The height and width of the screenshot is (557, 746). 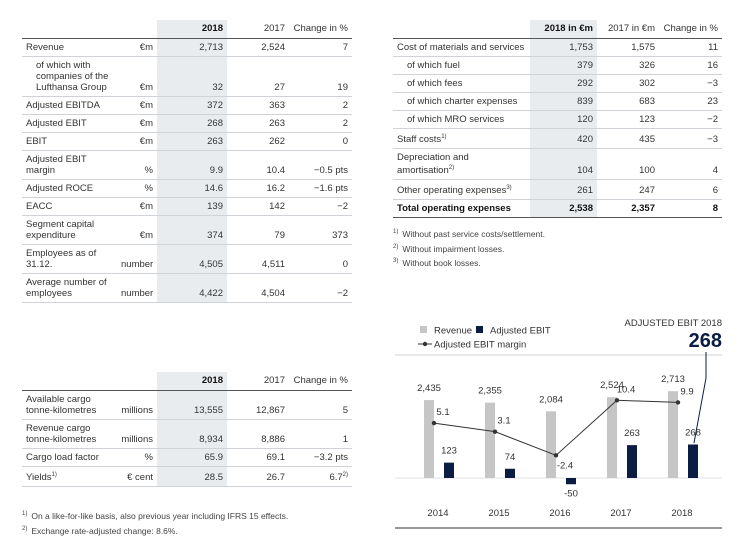 What do you see at coordinates (585, 170) in the screenshot?
I see `value: 104` at bounding box center [585, 170].